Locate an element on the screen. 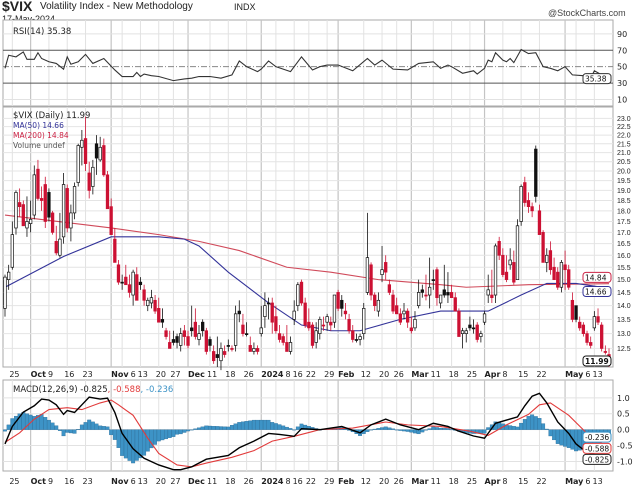 The height and width of the screenshot is (487, 640). price-tick-label: 15.5 is located at coordinates (624, 268).